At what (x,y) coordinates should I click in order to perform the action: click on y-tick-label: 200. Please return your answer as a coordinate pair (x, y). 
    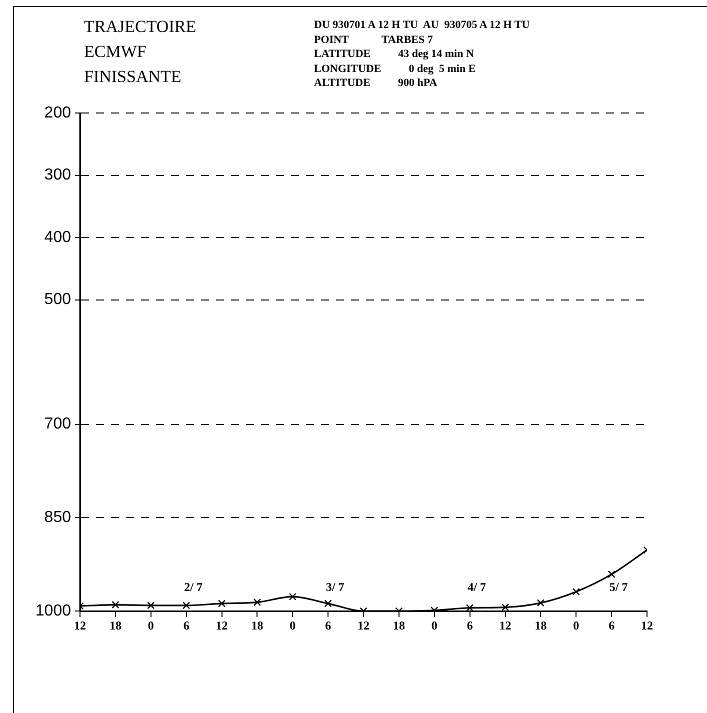
    Looking at the image, I should click on (58, 113).